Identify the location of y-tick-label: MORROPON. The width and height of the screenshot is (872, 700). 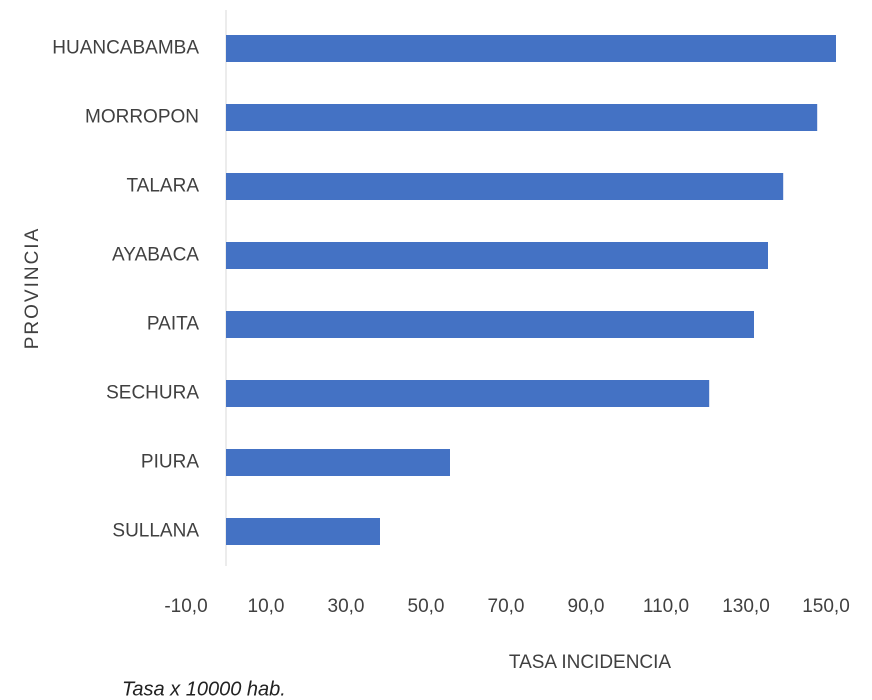
(142, 117).